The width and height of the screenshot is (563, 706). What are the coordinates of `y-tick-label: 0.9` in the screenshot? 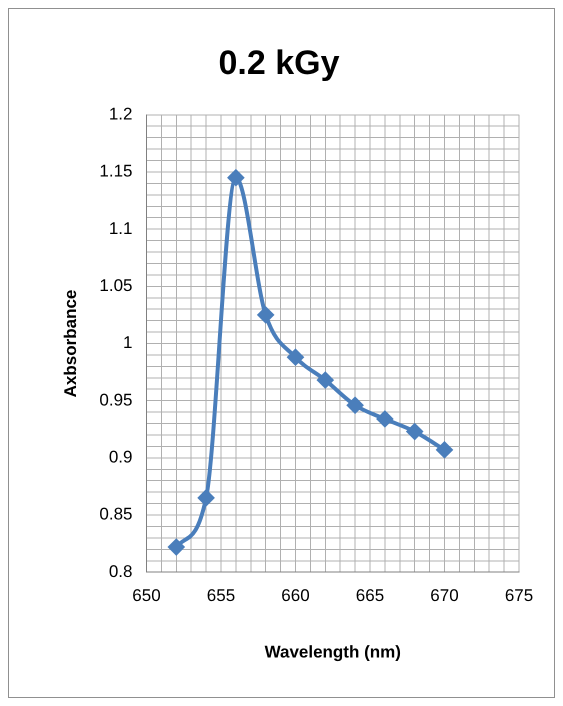 It's located at (120, 457).